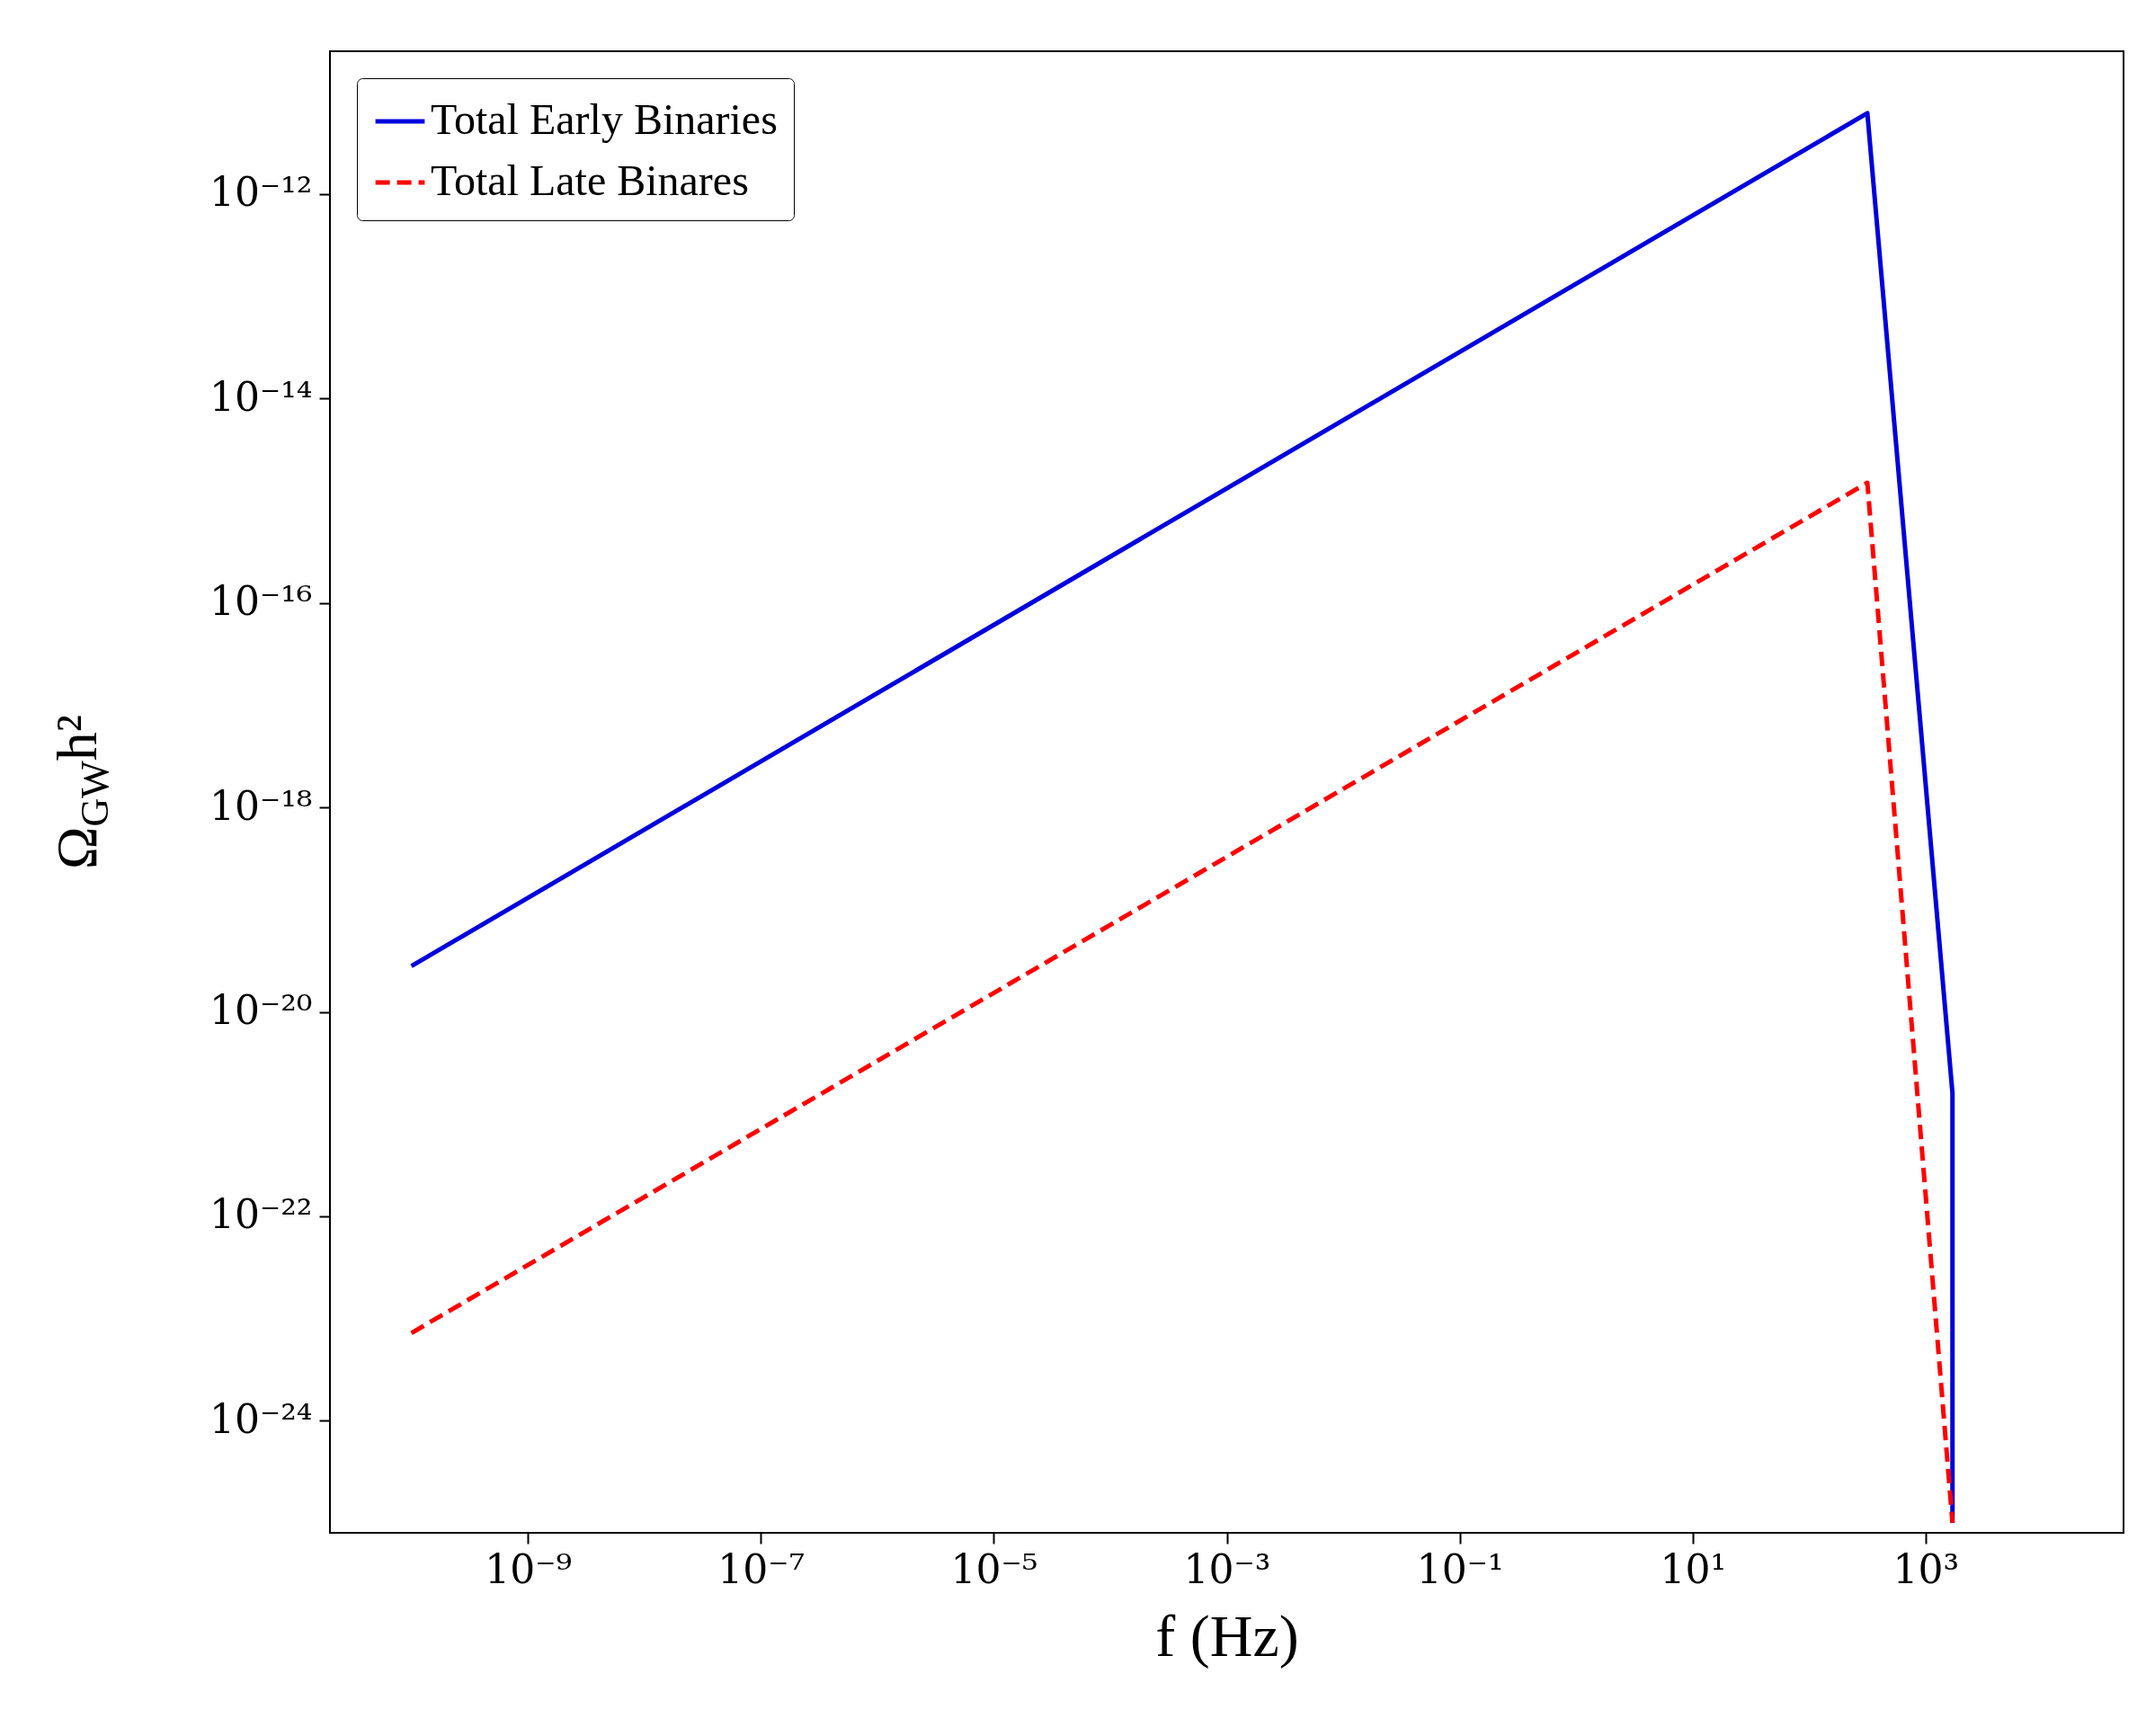 Image resolution: width=2155 pixels, height=1736 pixels. I want to click on y-tick-label: 10⁻²⁰, so click(261, 1010).